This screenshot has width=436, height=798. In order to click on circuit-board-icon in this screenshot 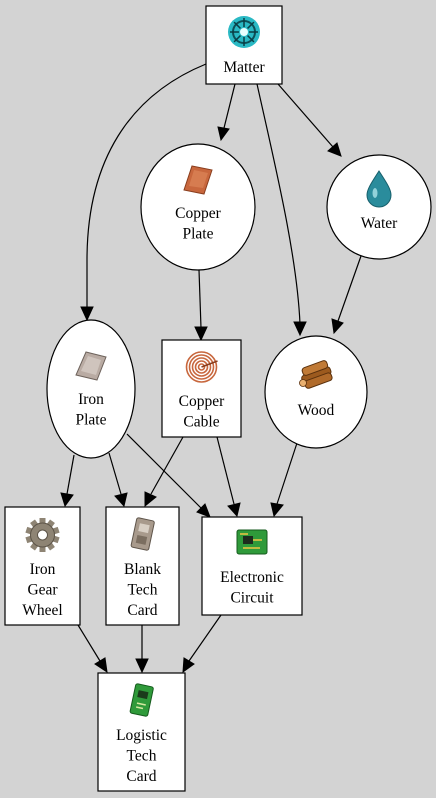, I will do `click(252, 542)`.